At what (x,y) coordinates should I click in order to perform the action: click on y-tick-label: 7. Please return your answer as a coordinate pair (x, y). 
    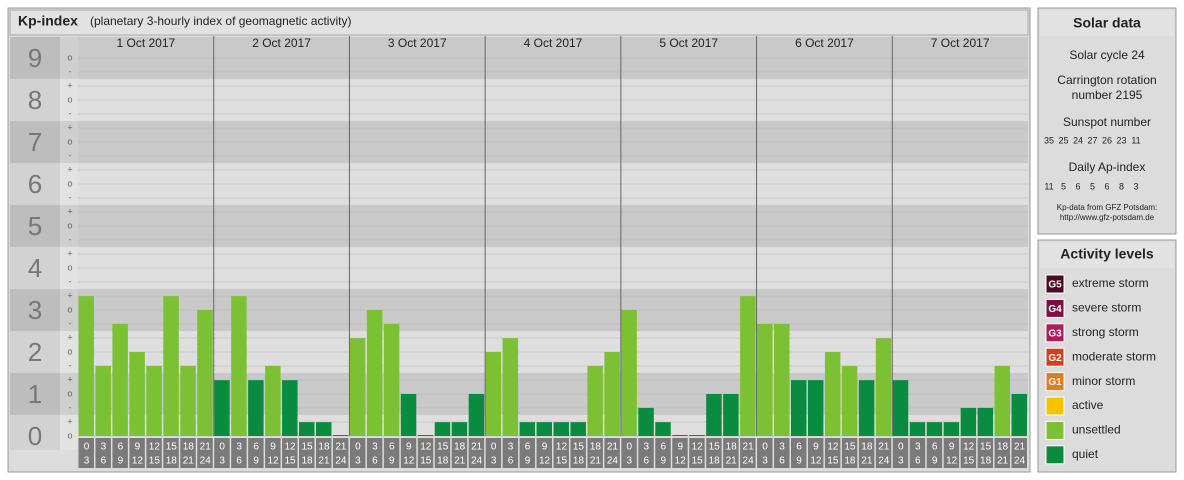
    Looking at the image, I should click on (35, 142).